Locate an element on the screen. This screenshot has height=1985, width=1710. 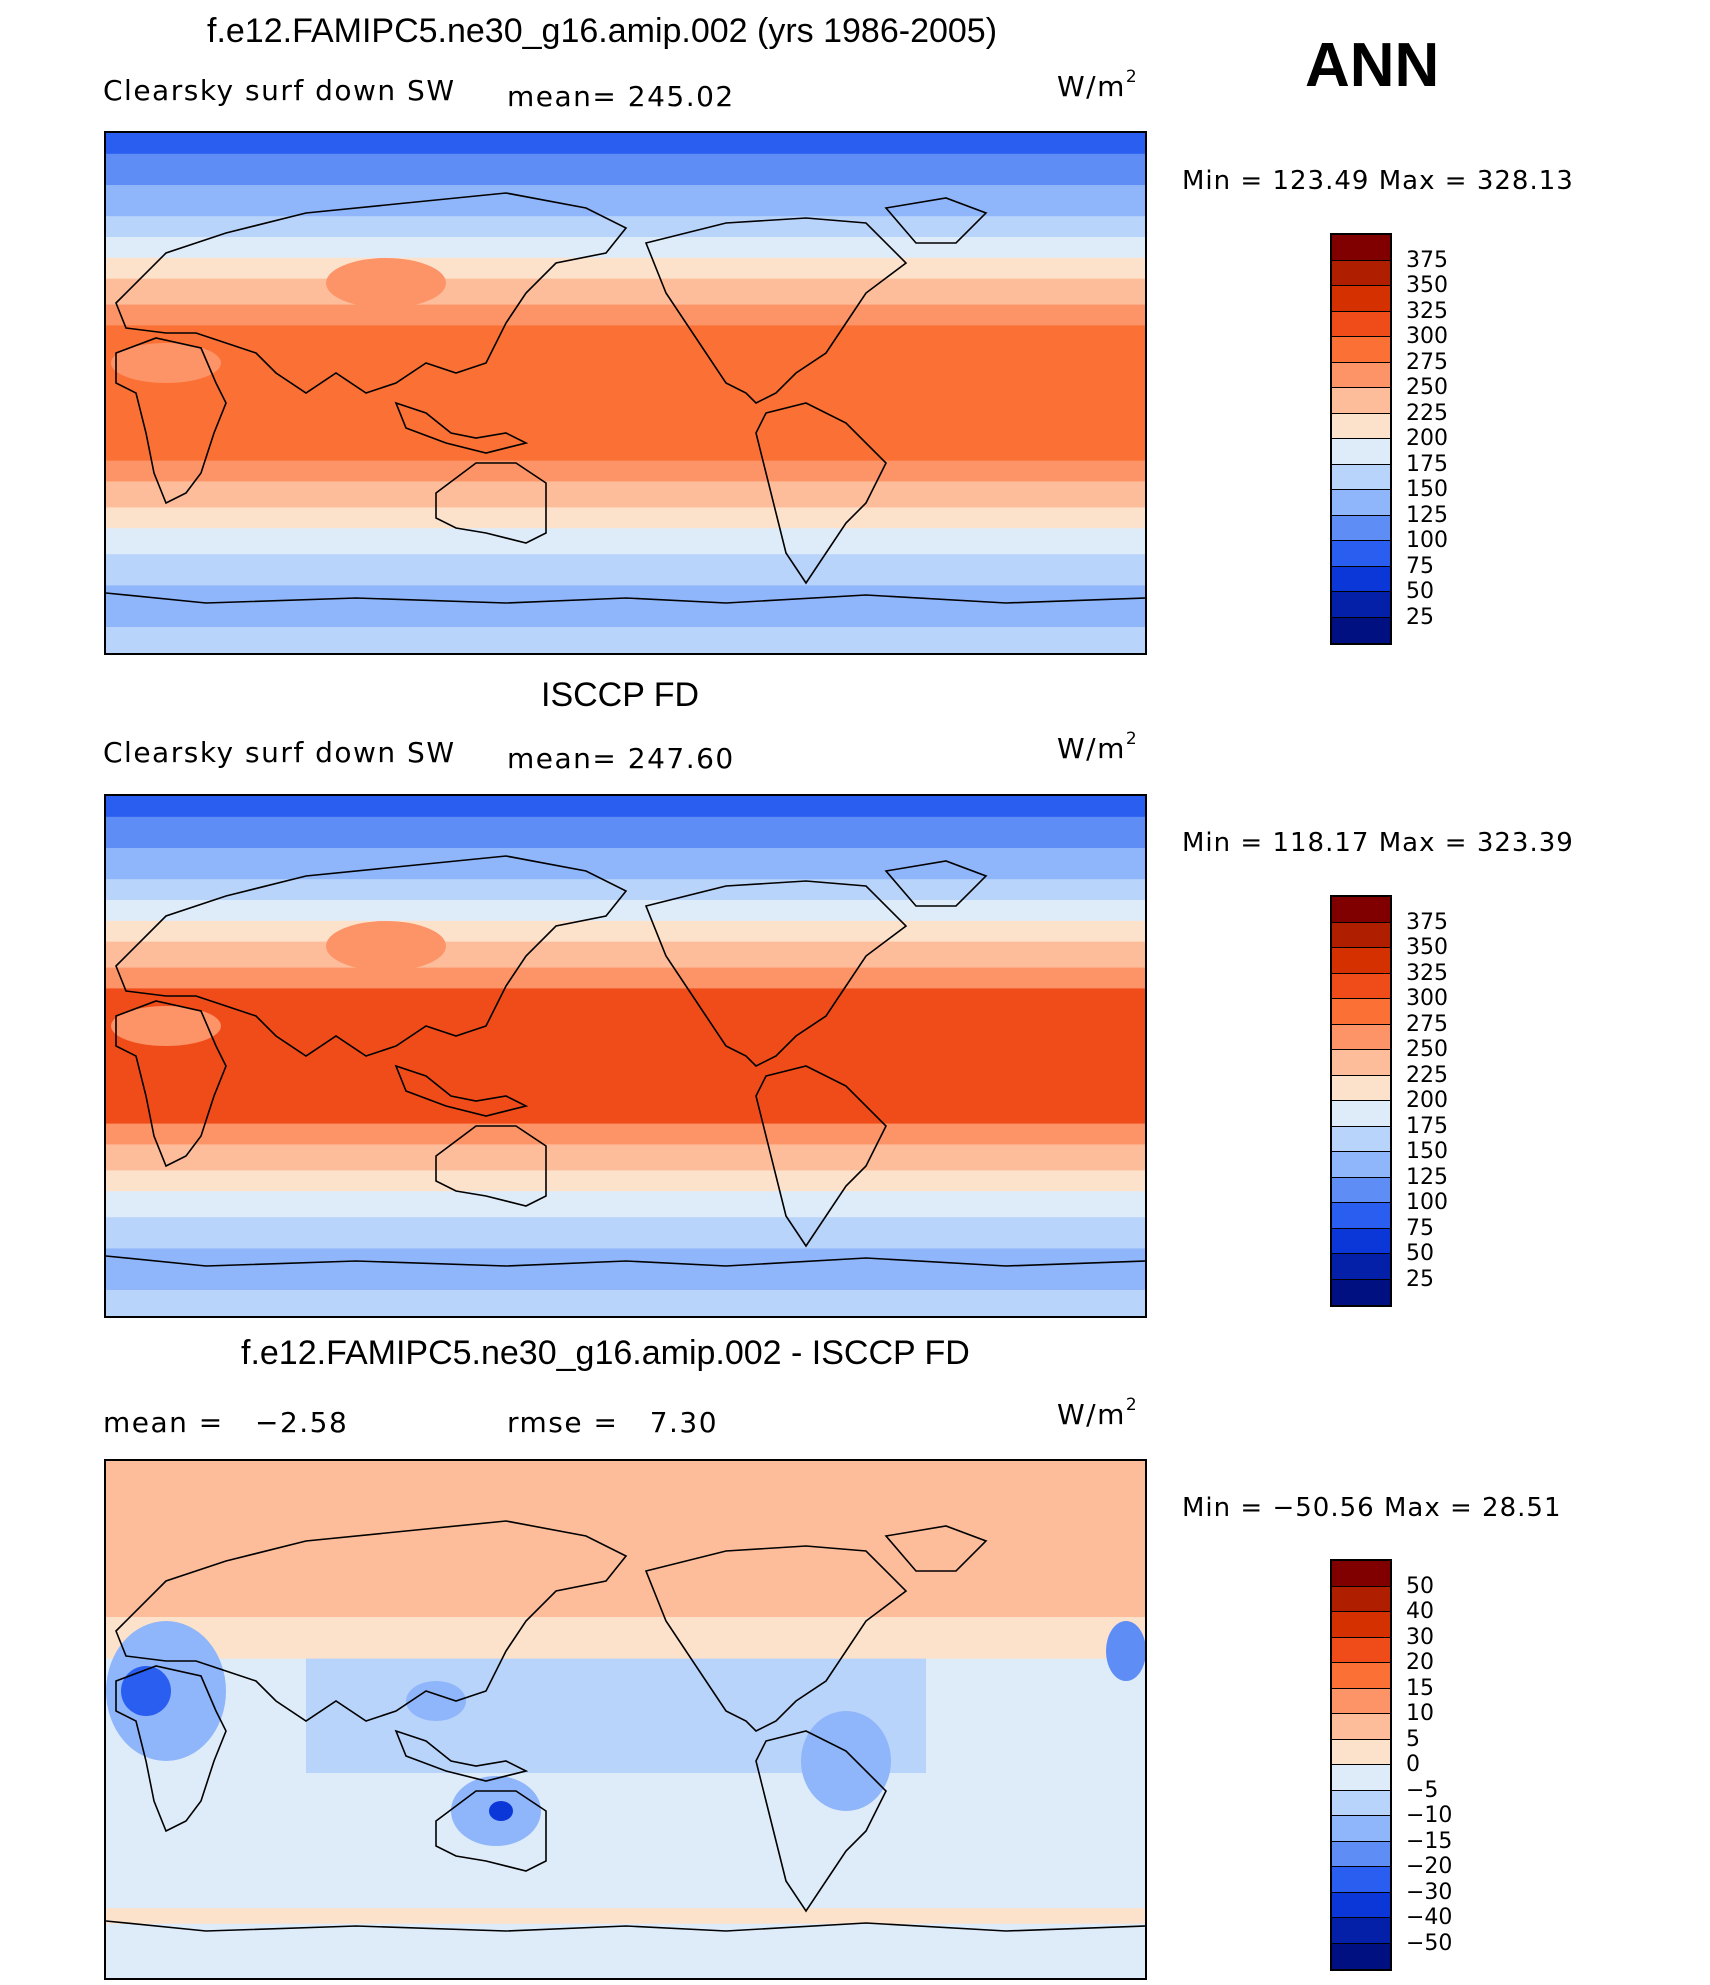
panel2-units: W/m2 is located at coordinates (1098, 746).